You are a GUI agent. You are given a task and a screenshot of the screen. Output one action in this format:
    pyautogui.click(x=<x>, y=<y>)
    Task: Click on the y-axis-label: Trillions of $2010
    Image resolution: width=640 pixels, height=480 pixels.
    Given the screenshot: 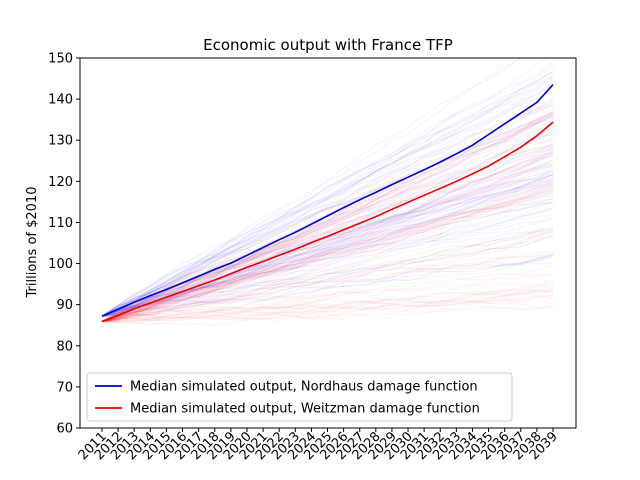 What is the action you would take?
    pyautogui.click(x=32, y=243)
    